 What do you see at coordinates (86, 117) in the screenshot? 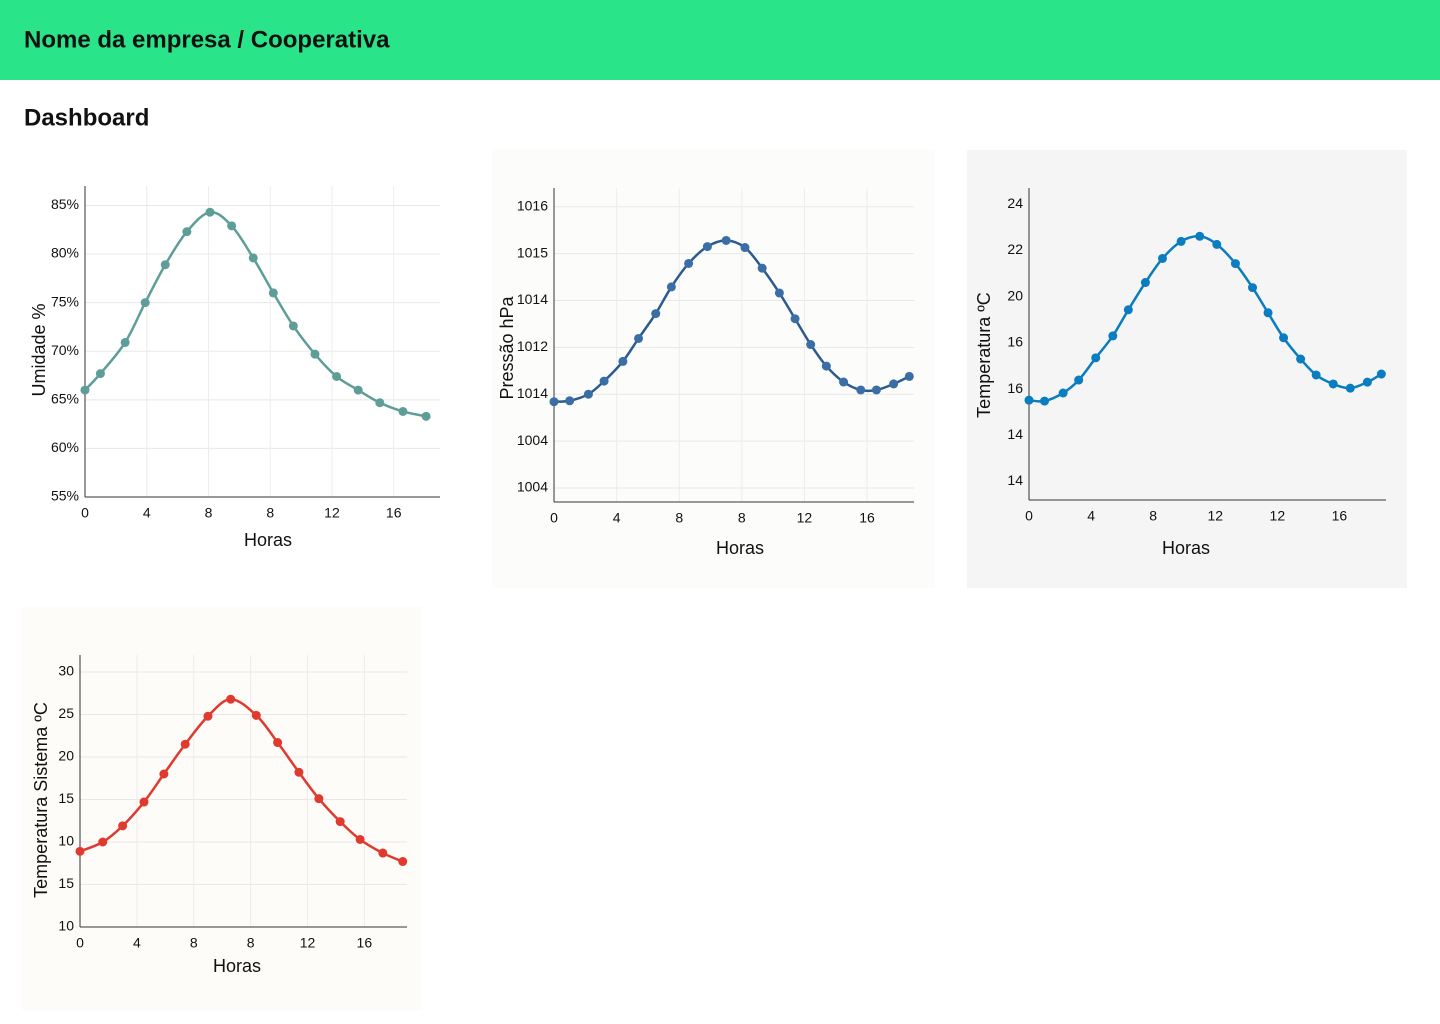
I see `page-title: Dashboard` at bounding box center [86, 117].